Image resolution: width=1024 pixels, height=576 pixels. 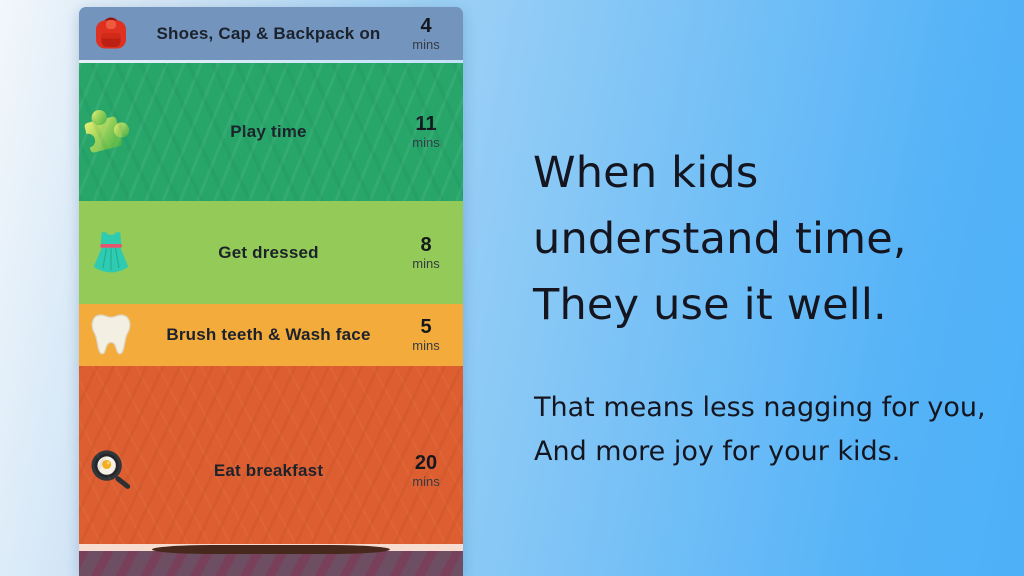 What do you see at coordinates (268, 334) in the screenshot?
I see `task-label: Brush teeth & Wash face` at bounding box center [268, 334].